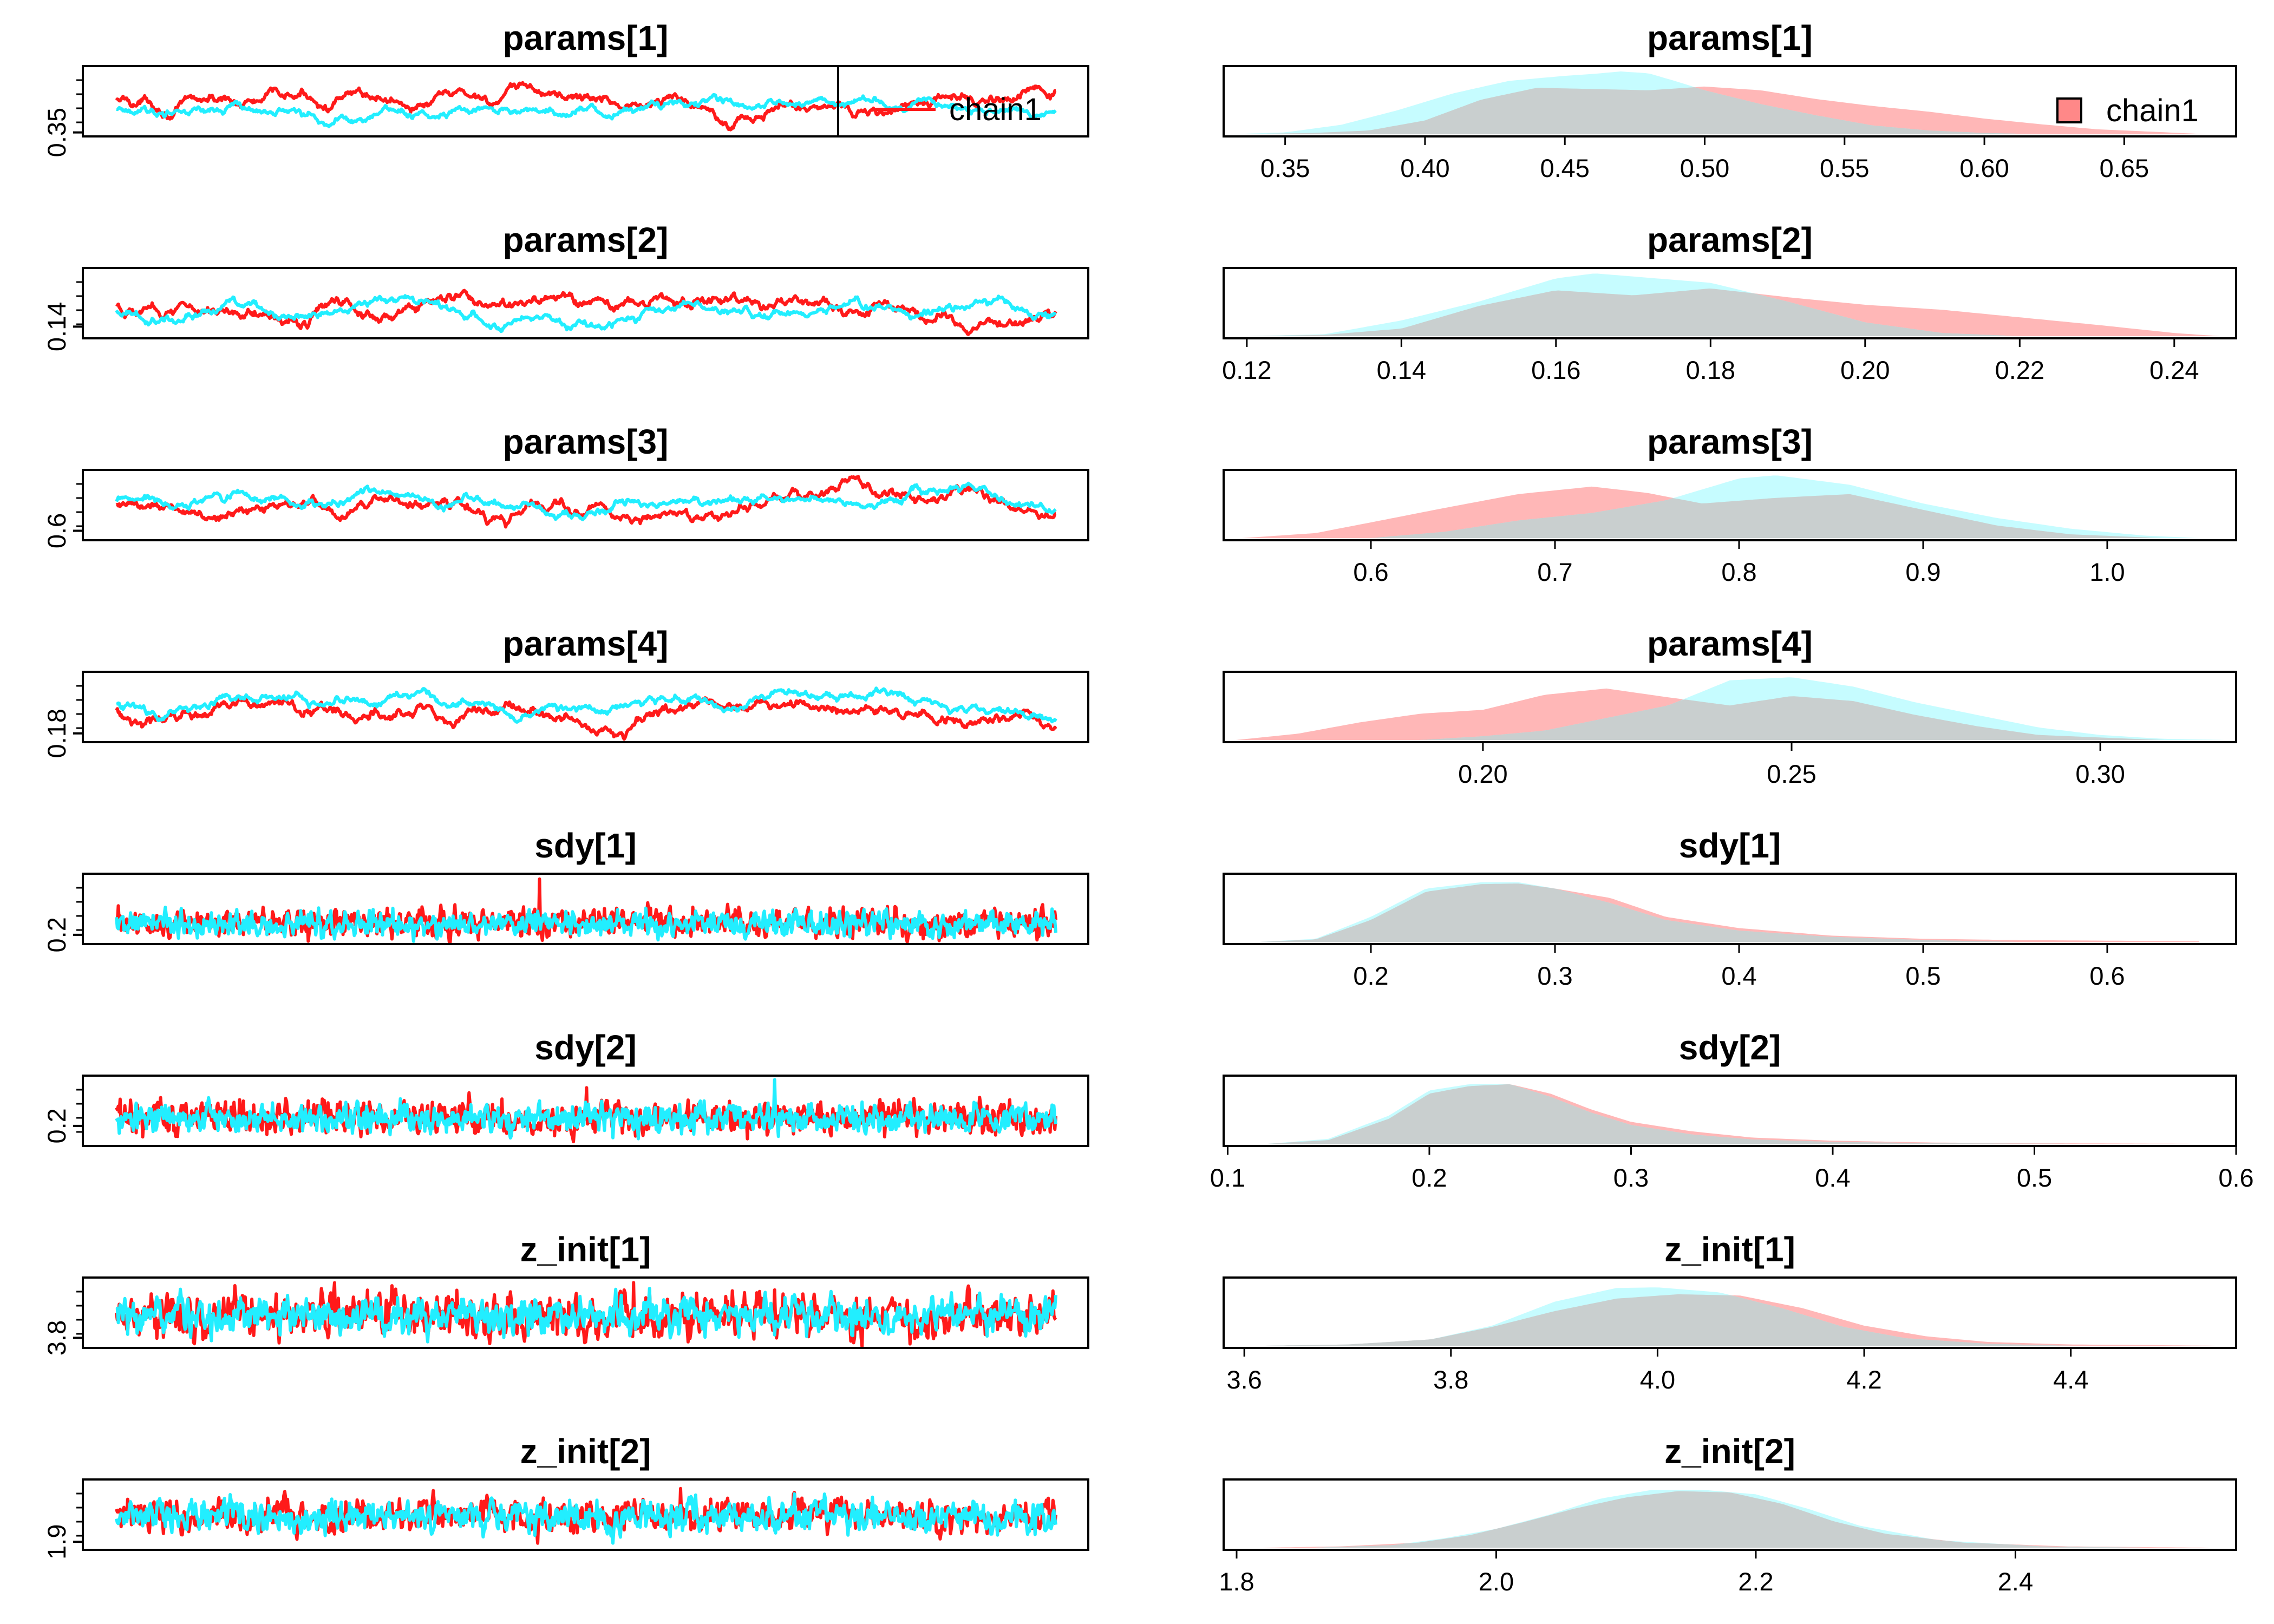  Describe the element at coordinates (1555, 572) in the screenshot. I see `x-tick-label: 0.7` at that location.